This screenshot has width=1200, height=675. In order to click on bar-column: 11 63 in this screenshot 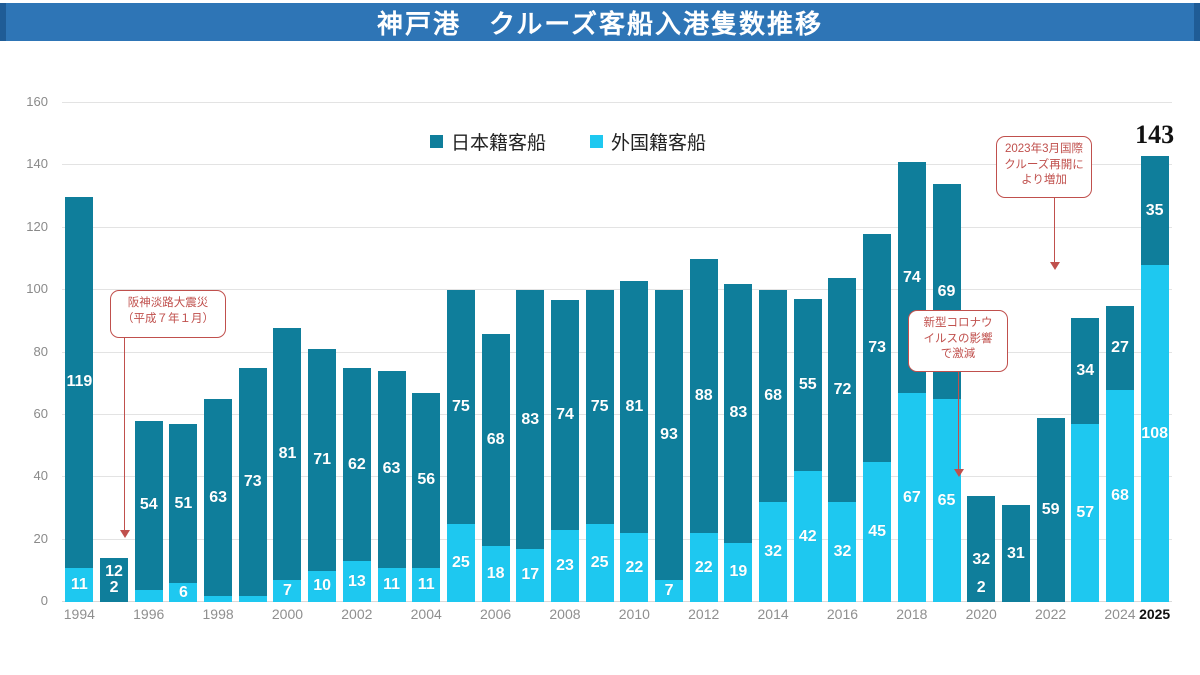, I will do `click(391, 486)`.